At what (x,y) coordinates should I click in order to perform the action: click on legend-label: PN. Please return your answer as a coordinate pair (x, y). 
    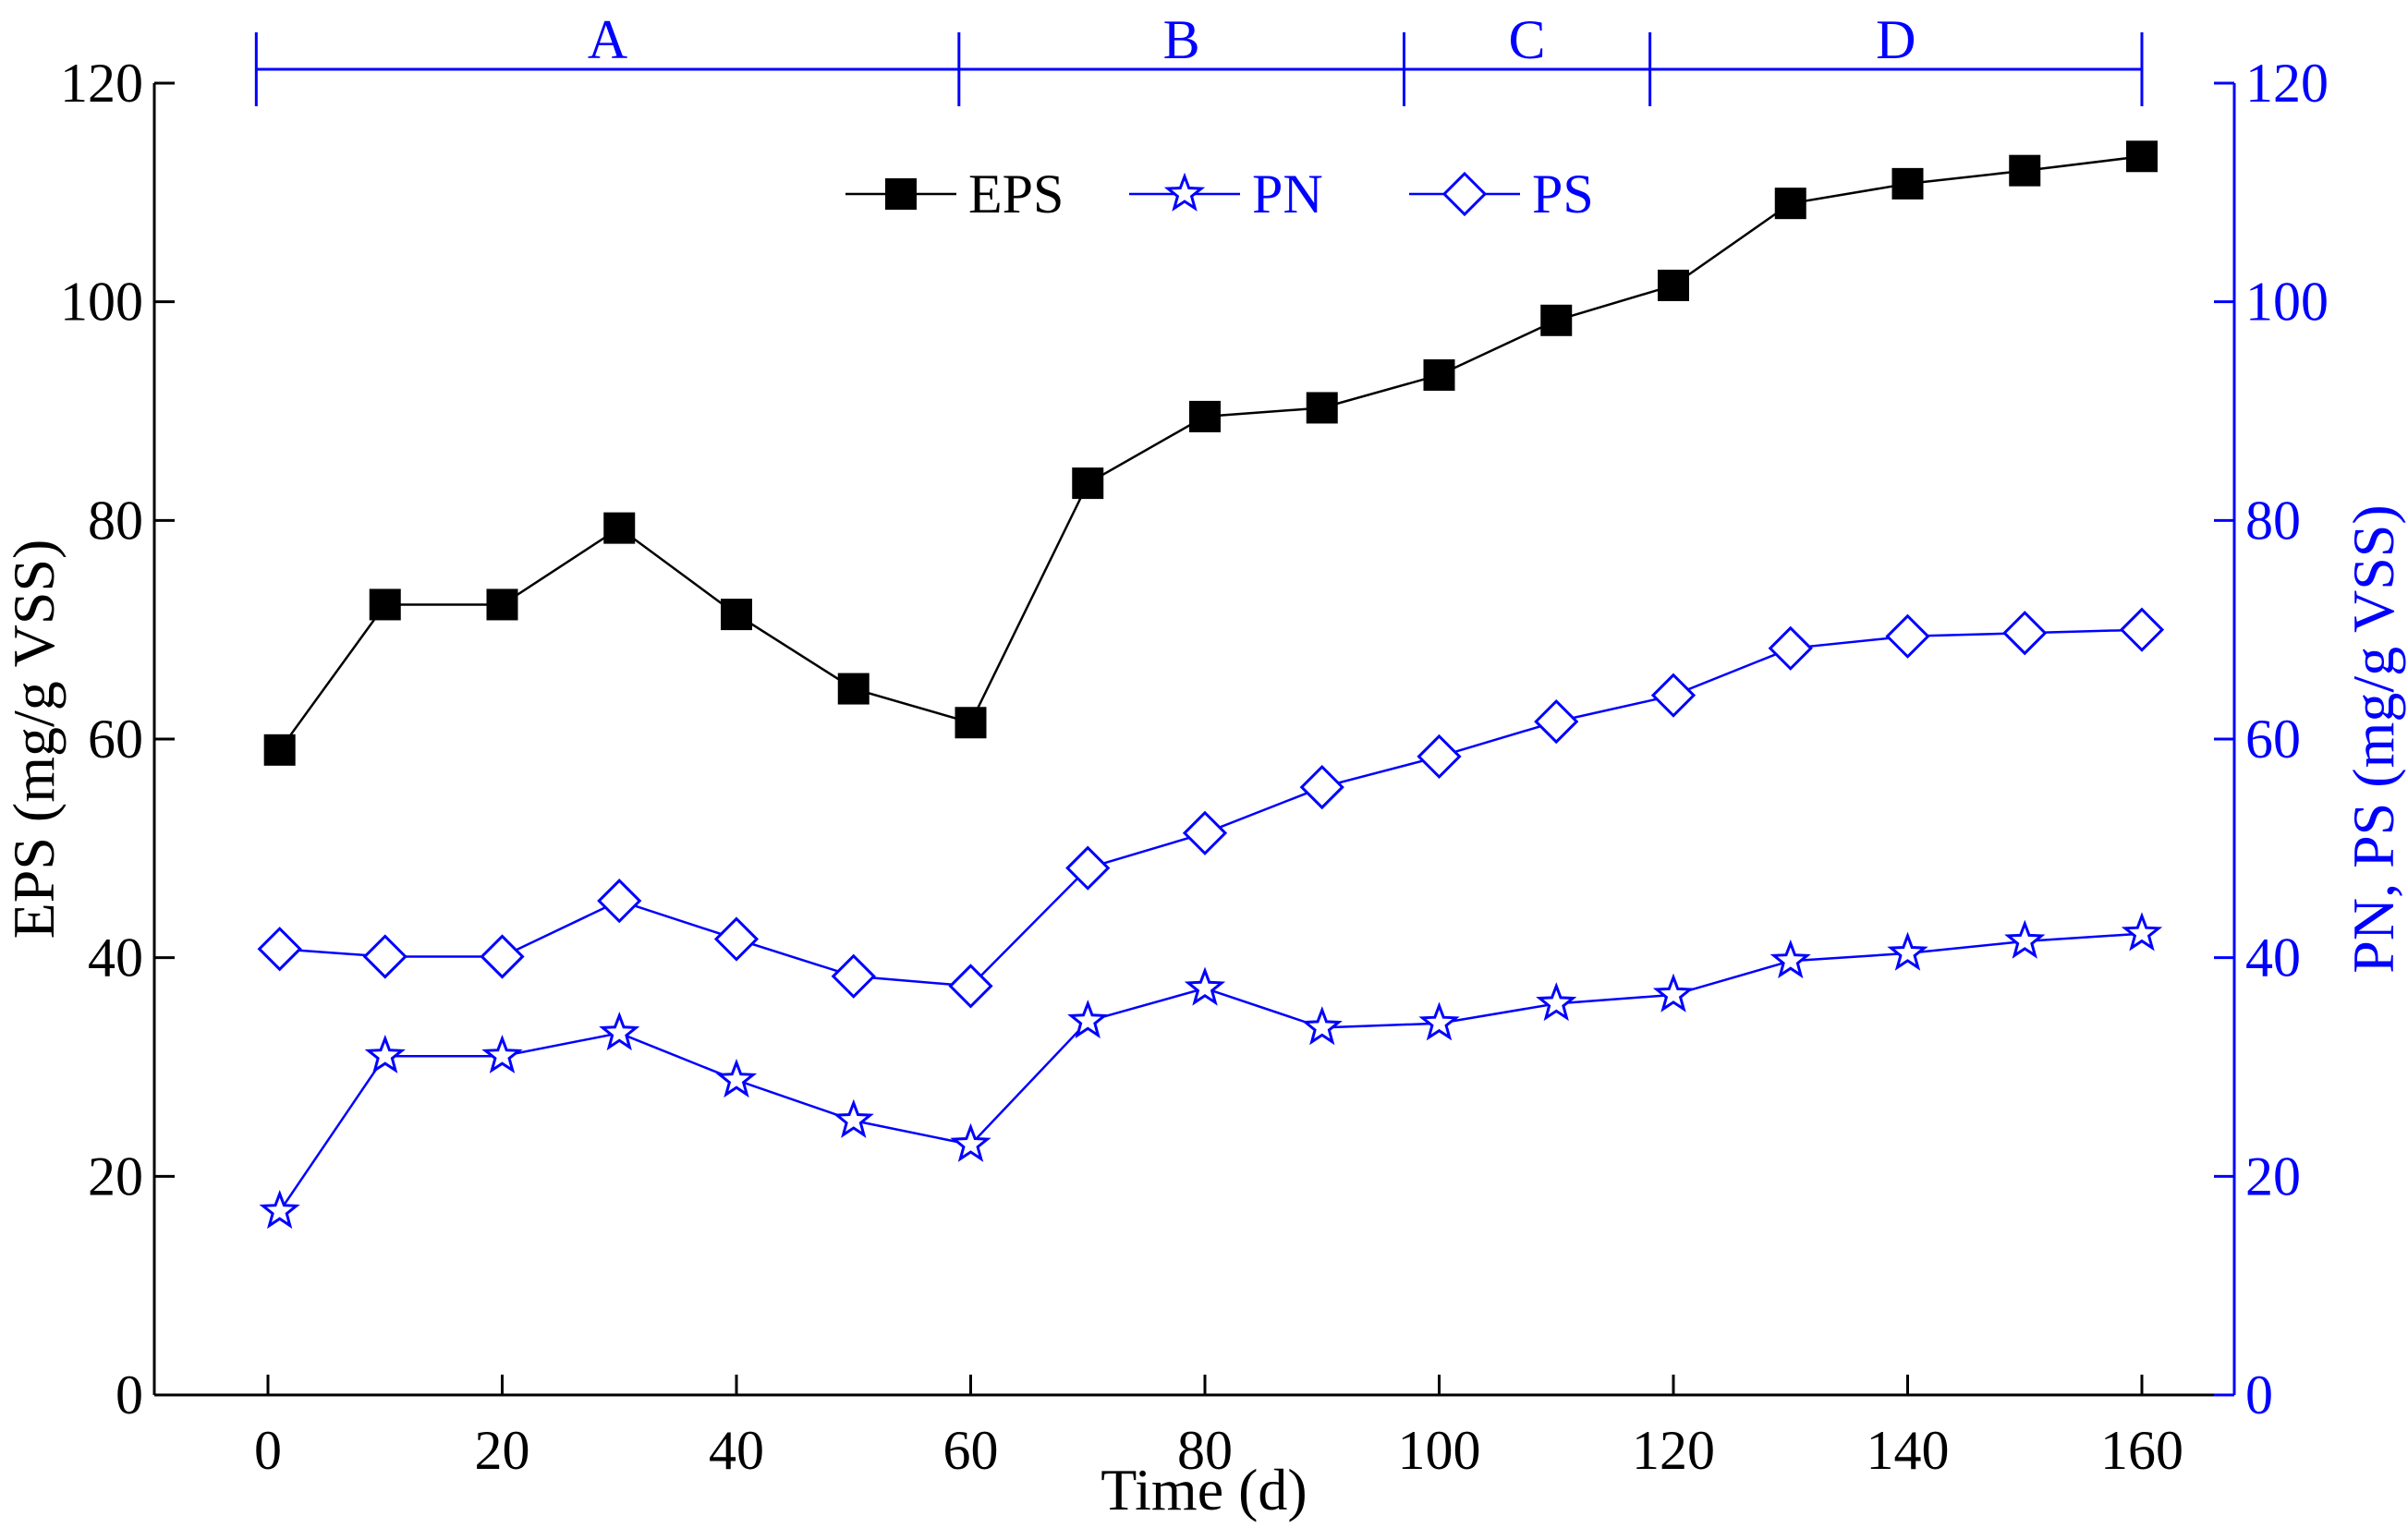
    Looking at the image, I should click on (1287, 194).